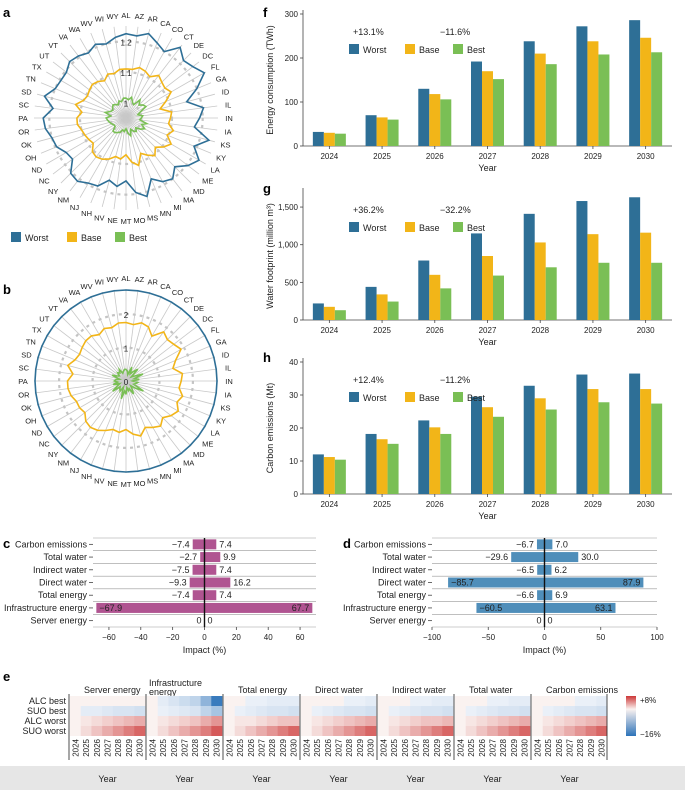 Image resolution: width=685 pixels, height=797 pixels. I want to click on state-label-IL: IL, so click(228, 105).